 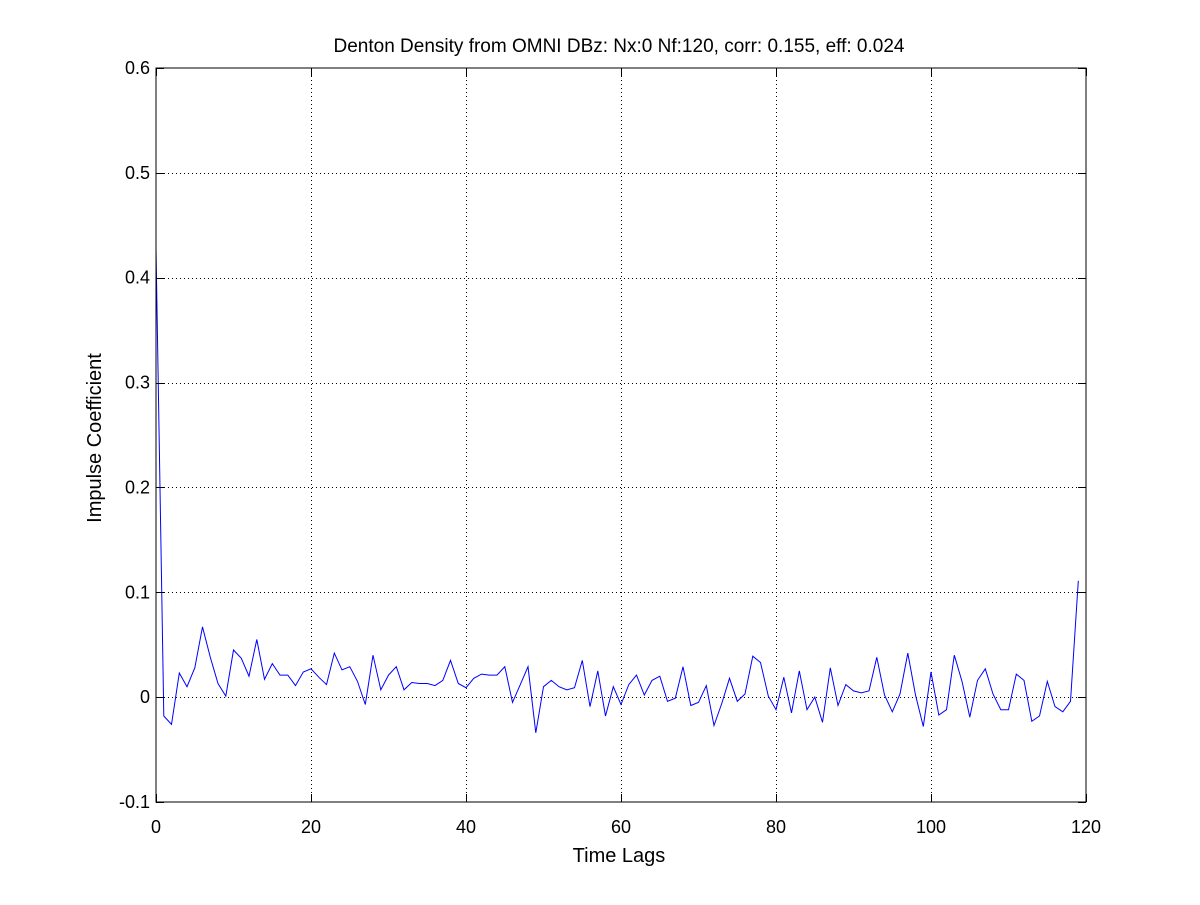 What do you see at coordinates (931, 827) in the screenshot?
I see `x-tick-label: 100` at bounding box center [931, 827].